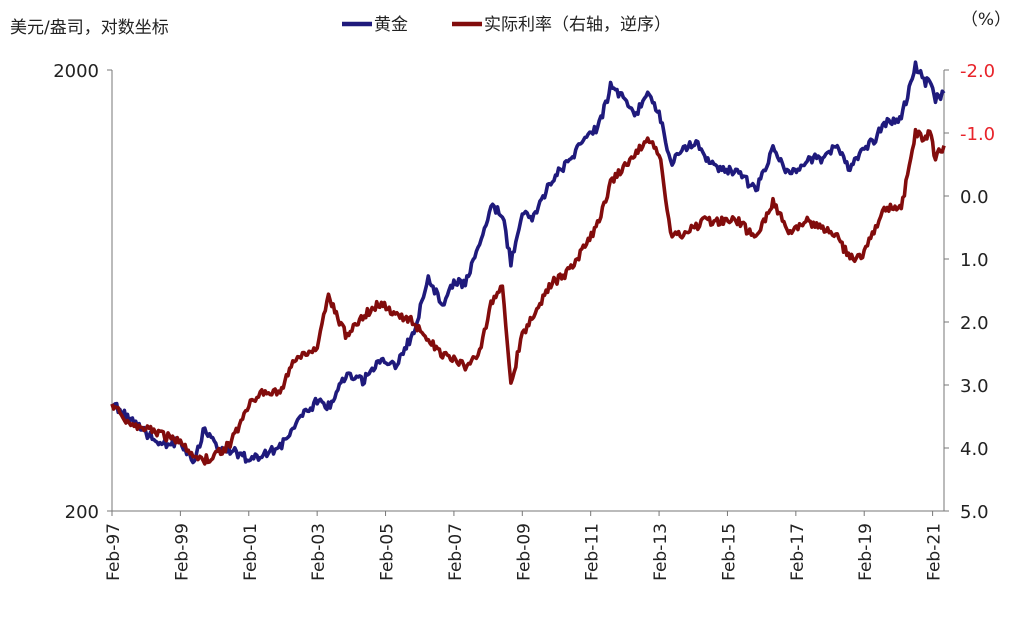  I want to click on x-tick-label: Feb-13, so click(661, 552).